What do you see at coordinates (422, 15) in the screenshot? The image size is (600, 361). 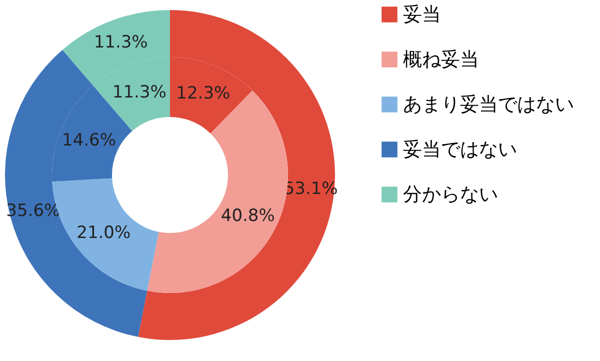 I see `legend-label: 妥当` at bounding box center [422, 15].